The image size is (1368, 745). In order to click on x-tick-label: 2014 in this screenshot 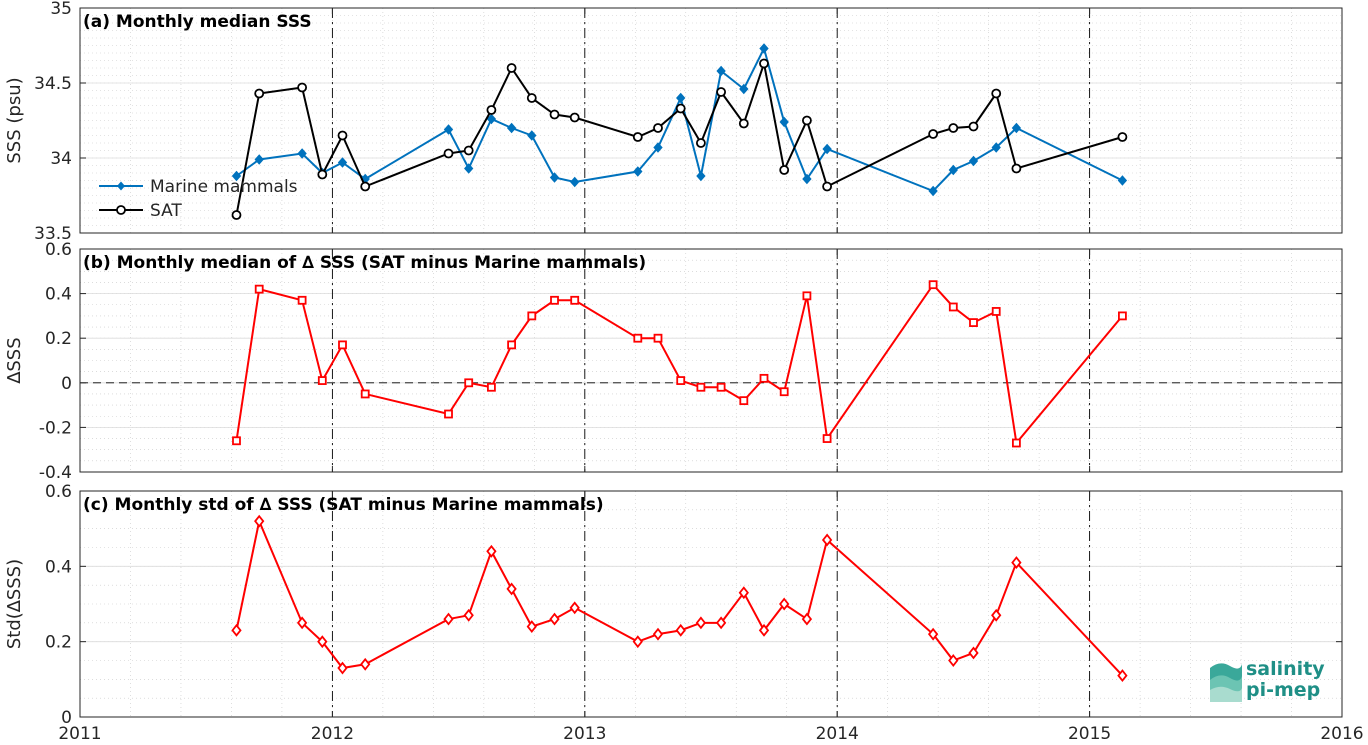, I will do `click(837, 734)`.